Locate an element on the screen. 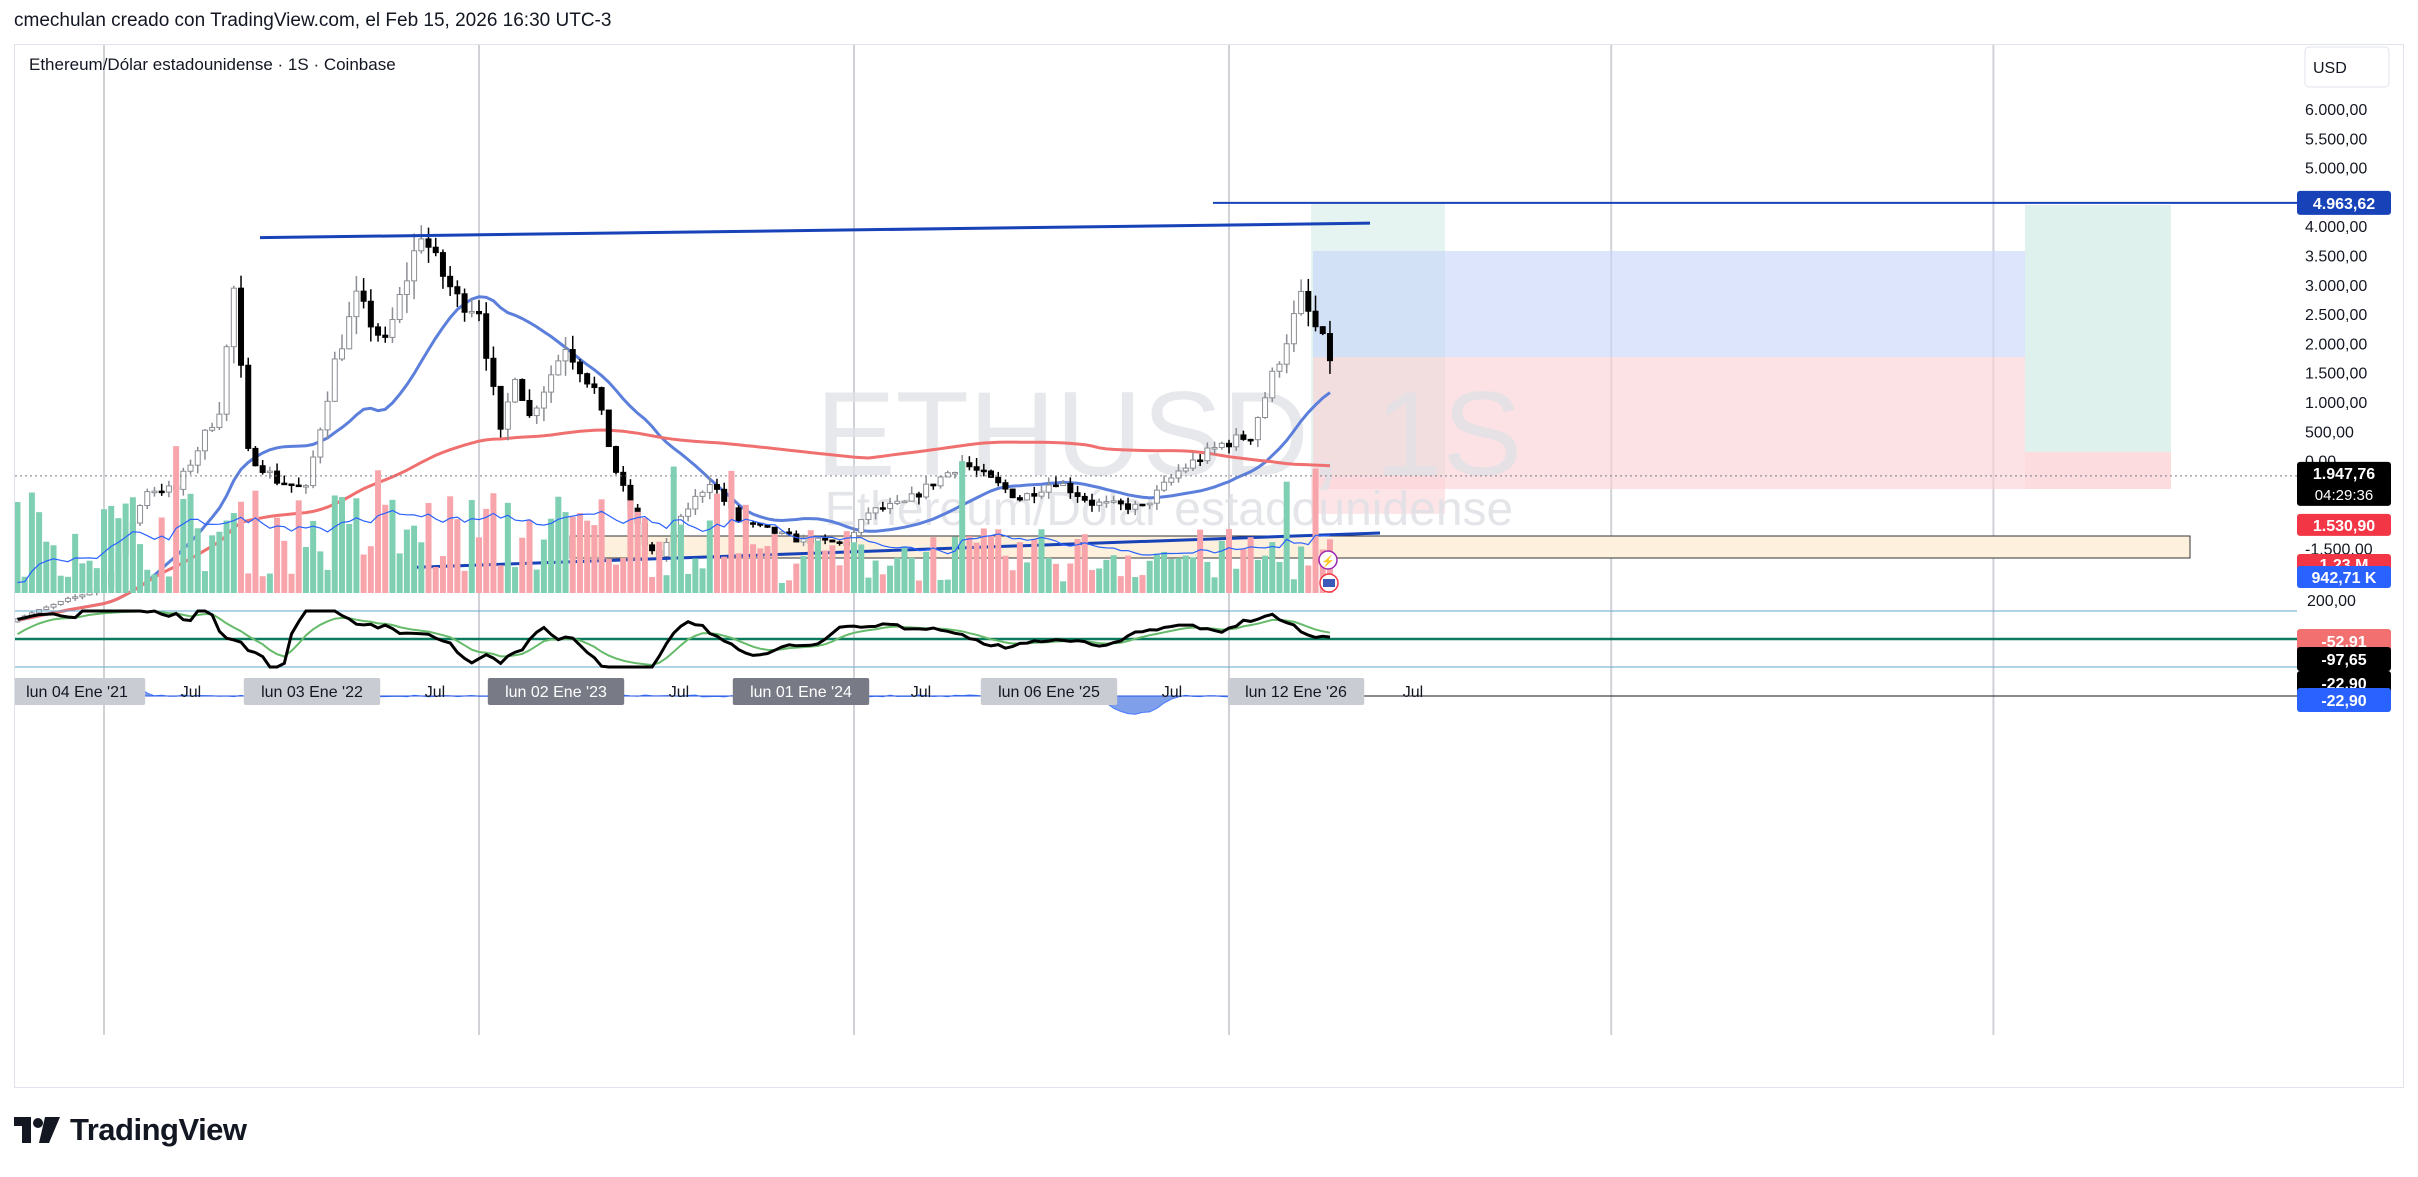 The image size is (2418, 1177). red-range-zone is located at coordinates (1669, 423).